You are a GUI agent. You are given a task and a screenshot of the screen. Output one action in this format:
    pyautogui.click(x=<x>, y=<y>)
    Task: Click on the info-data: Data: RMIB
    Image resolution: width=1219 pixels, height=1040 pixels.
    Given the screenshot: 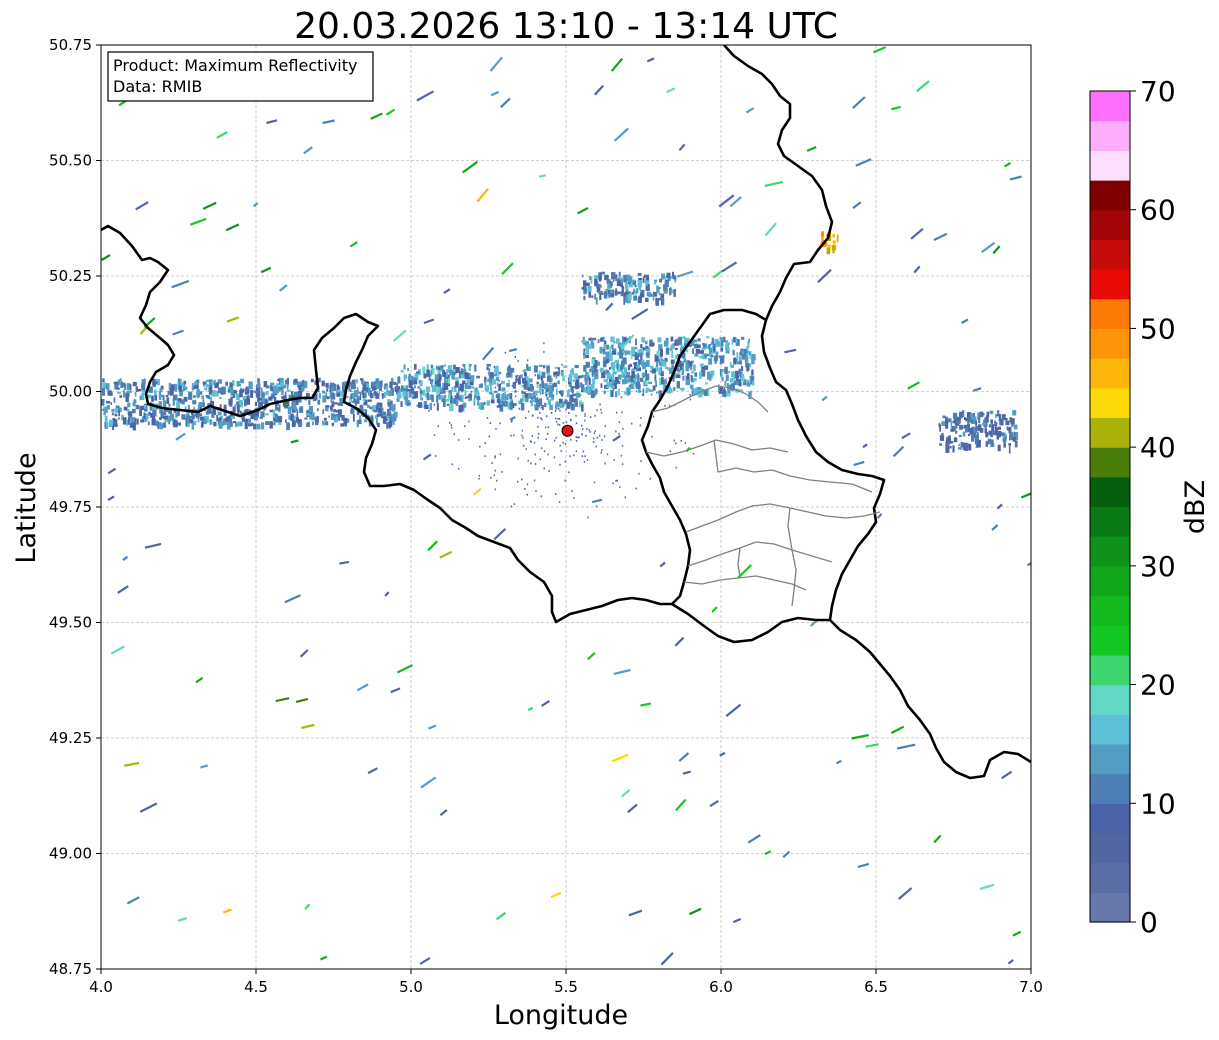 What is the action you would take?
    pyautogui.click(x=157, y=86)
    